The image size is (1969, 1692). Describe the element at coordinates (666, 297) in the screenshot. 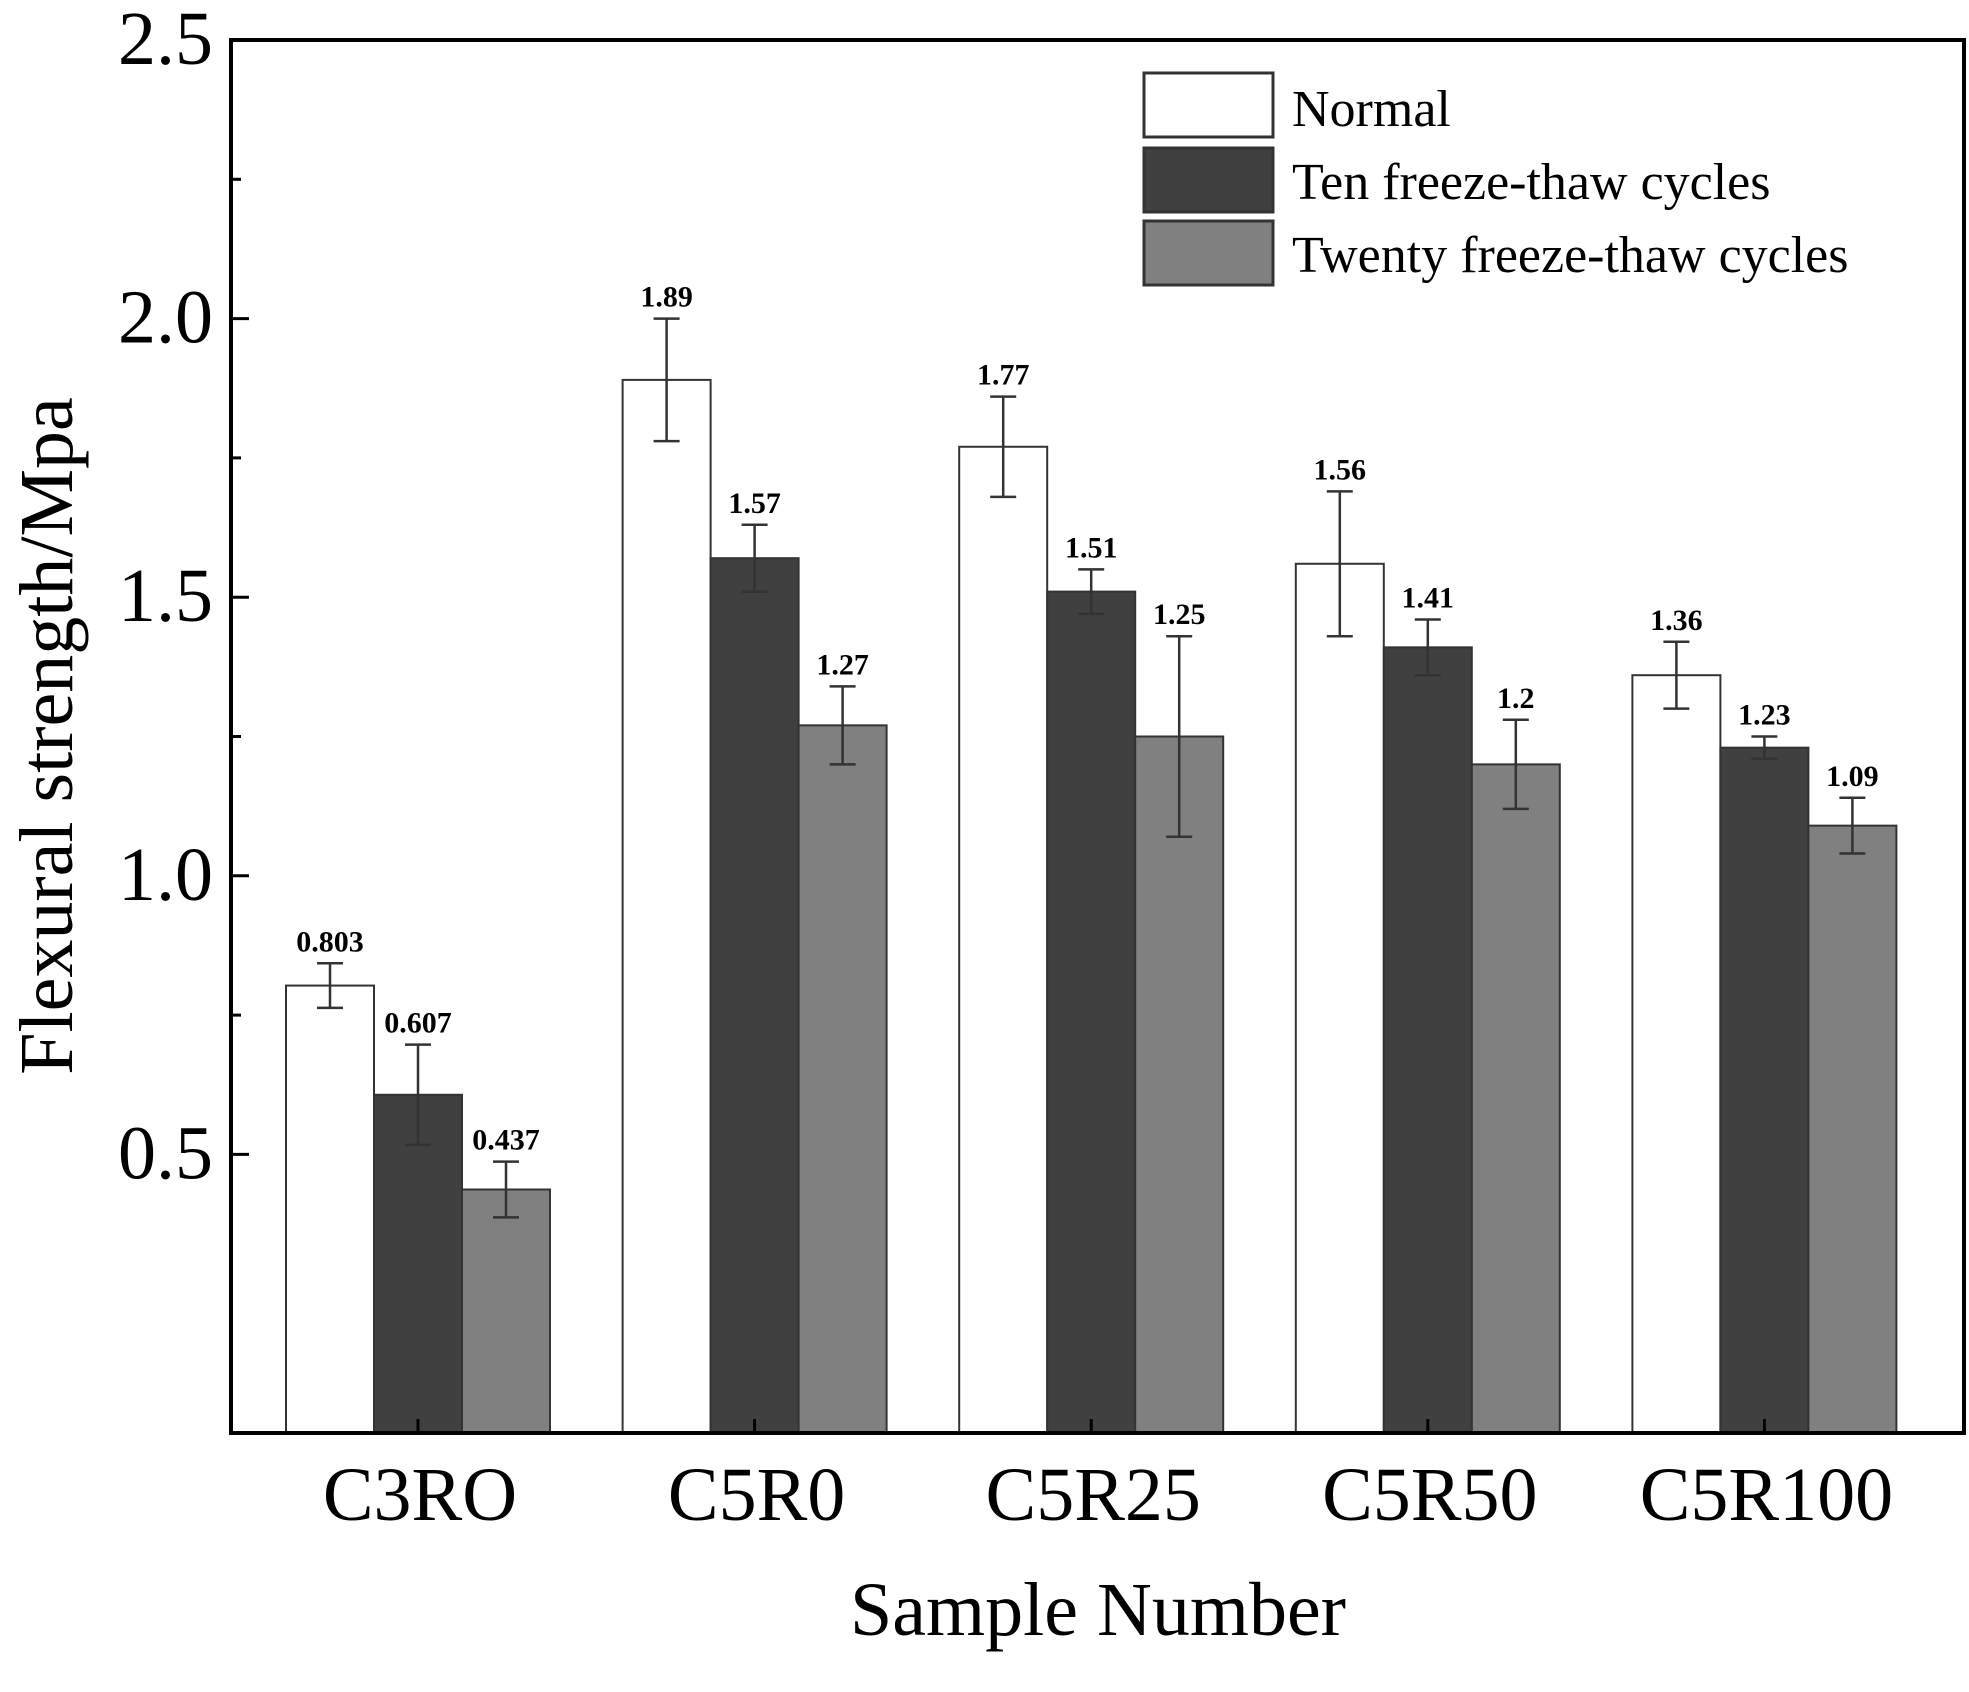

I see `data-label: 1.89` at that location.